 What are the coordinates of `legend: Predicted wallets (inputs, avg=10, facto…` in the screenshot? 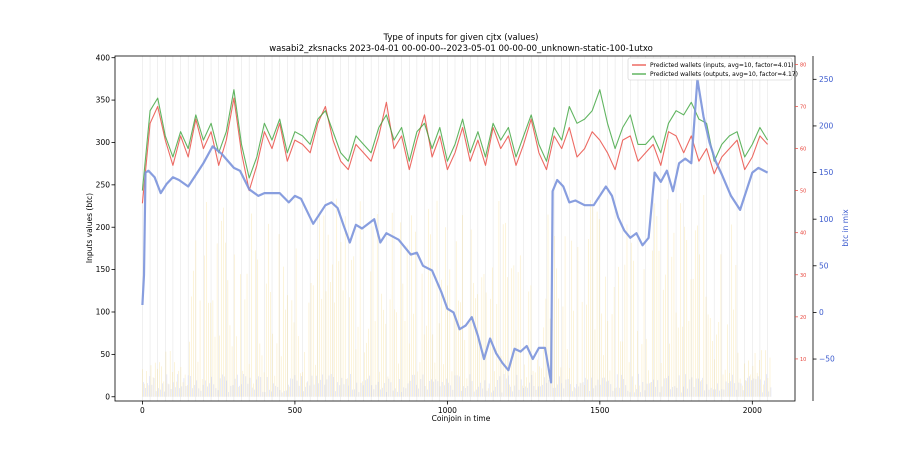 It's located at (712, 69).